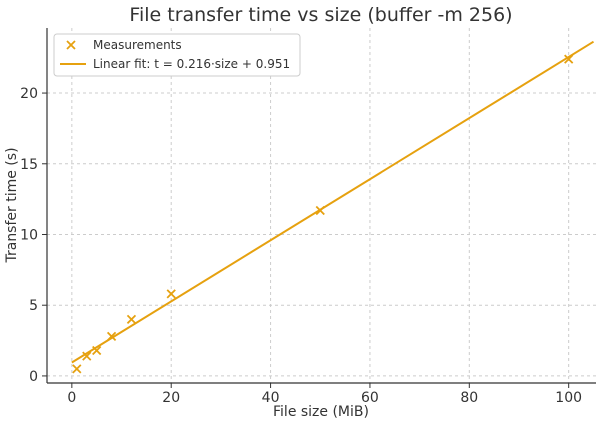 This screenshot has height=431, width=601. Describe the element at coordinates (12, 205) in the screenshot. I see `y-axis-label: Transfer time (s)` at that location.